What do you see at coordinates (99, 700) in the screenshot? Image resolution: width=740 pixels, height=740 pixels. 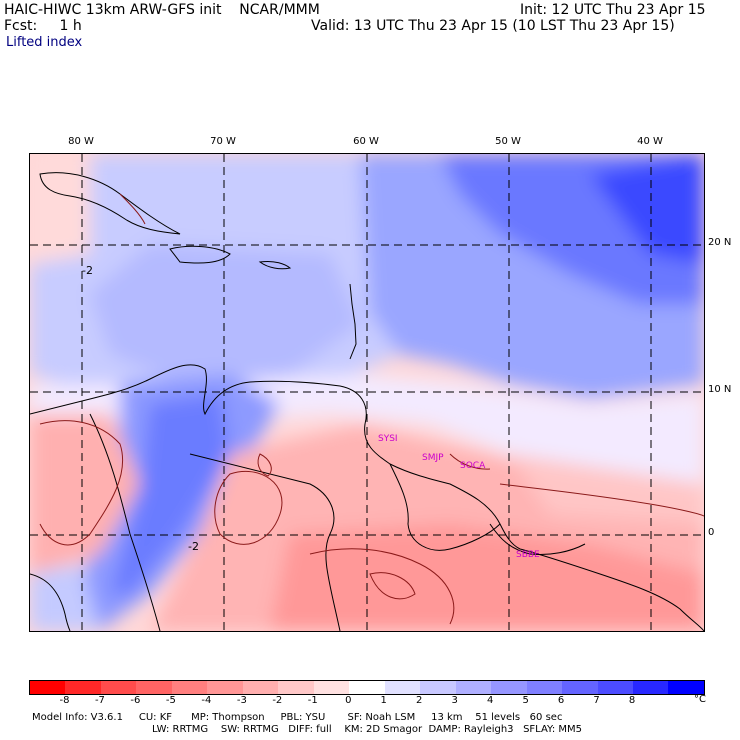 I see `color-scale-label: -7` at bounding box center [99, 700].